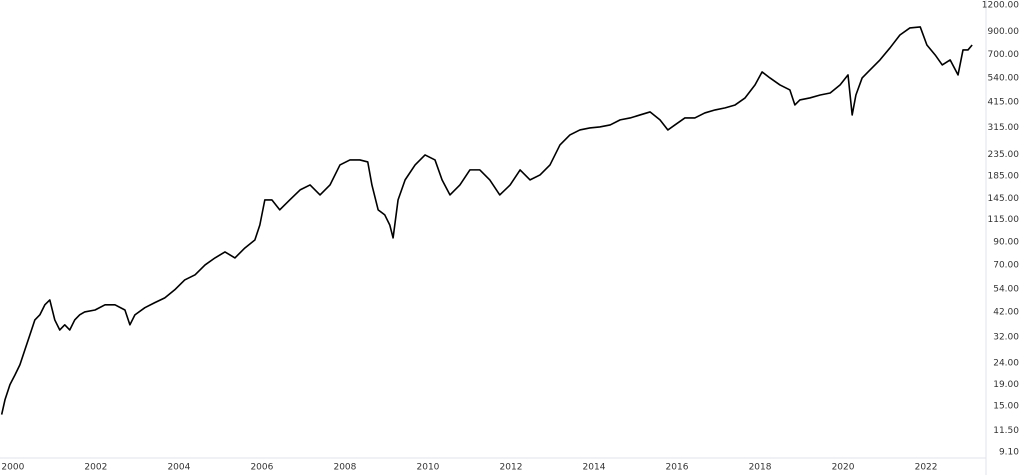 This screenshot has height=475, width=1024. I want to click on y-tick-label: 11.50, so click(1006, 431).